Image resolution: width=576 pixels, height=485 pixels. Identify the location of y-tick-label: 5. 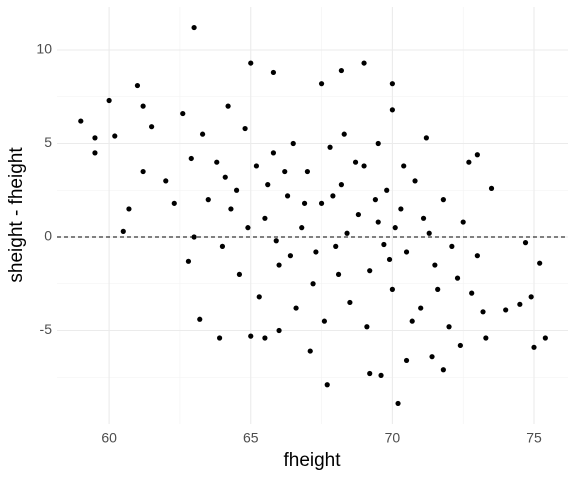
(48, 142).